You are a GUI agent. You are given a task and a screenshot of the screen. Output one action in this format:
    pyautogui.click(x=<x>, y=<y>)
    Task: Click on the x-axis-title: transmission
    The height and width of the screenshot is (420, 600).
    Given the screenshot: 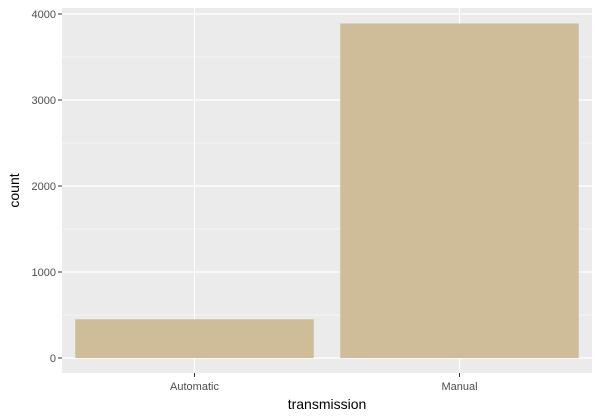 What is the action you would take?
    pyautogui.click(x=327, y=404)
    